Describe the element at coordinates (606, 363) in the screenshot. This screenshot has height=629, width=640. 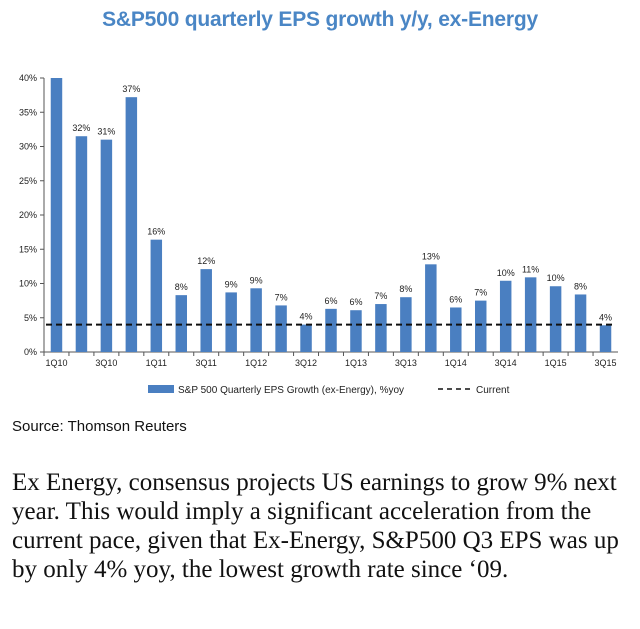
I see `x-tick-label: 3Q15` at that location.